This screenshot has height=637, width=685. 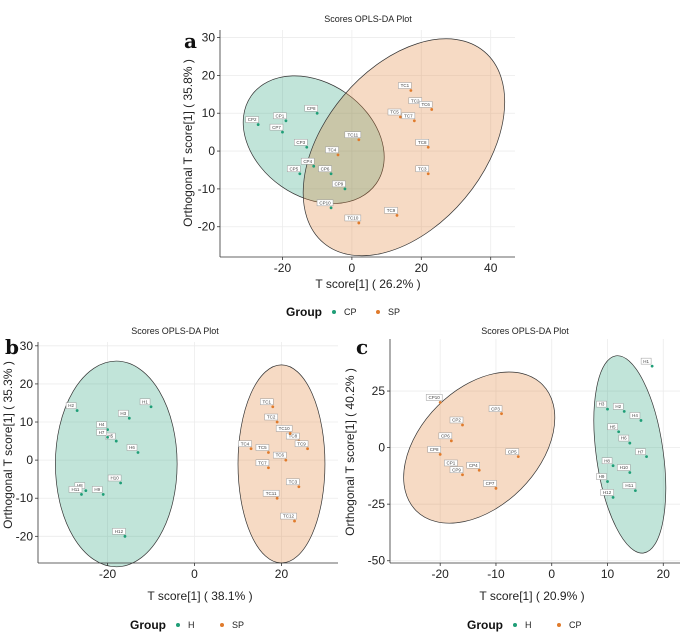 I want to click on point-label: CP2, so click(x=252, y=119).